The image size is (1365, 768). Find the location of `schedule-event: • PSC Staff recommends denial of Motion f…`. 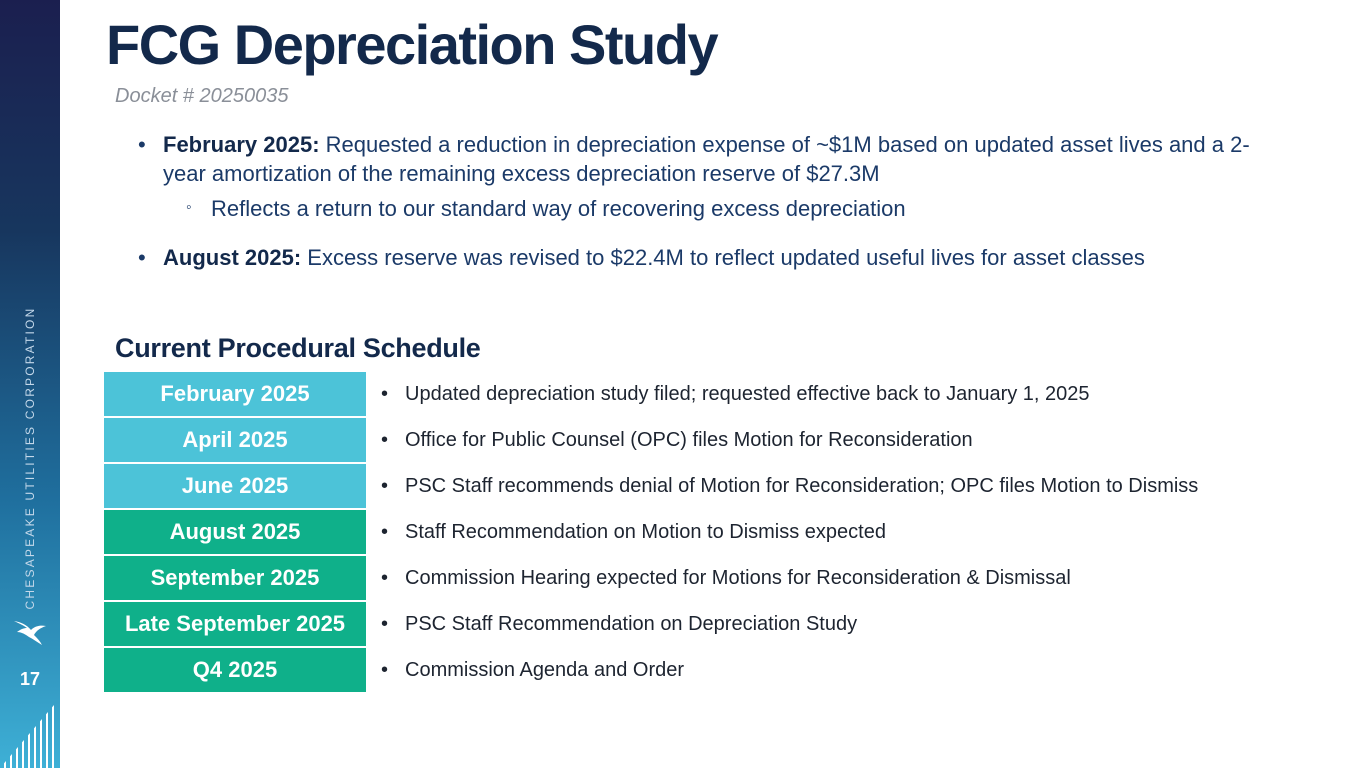

schedule-event: • PSC Staff recommends denial of Motion f… is located at coordinates (789, 486).